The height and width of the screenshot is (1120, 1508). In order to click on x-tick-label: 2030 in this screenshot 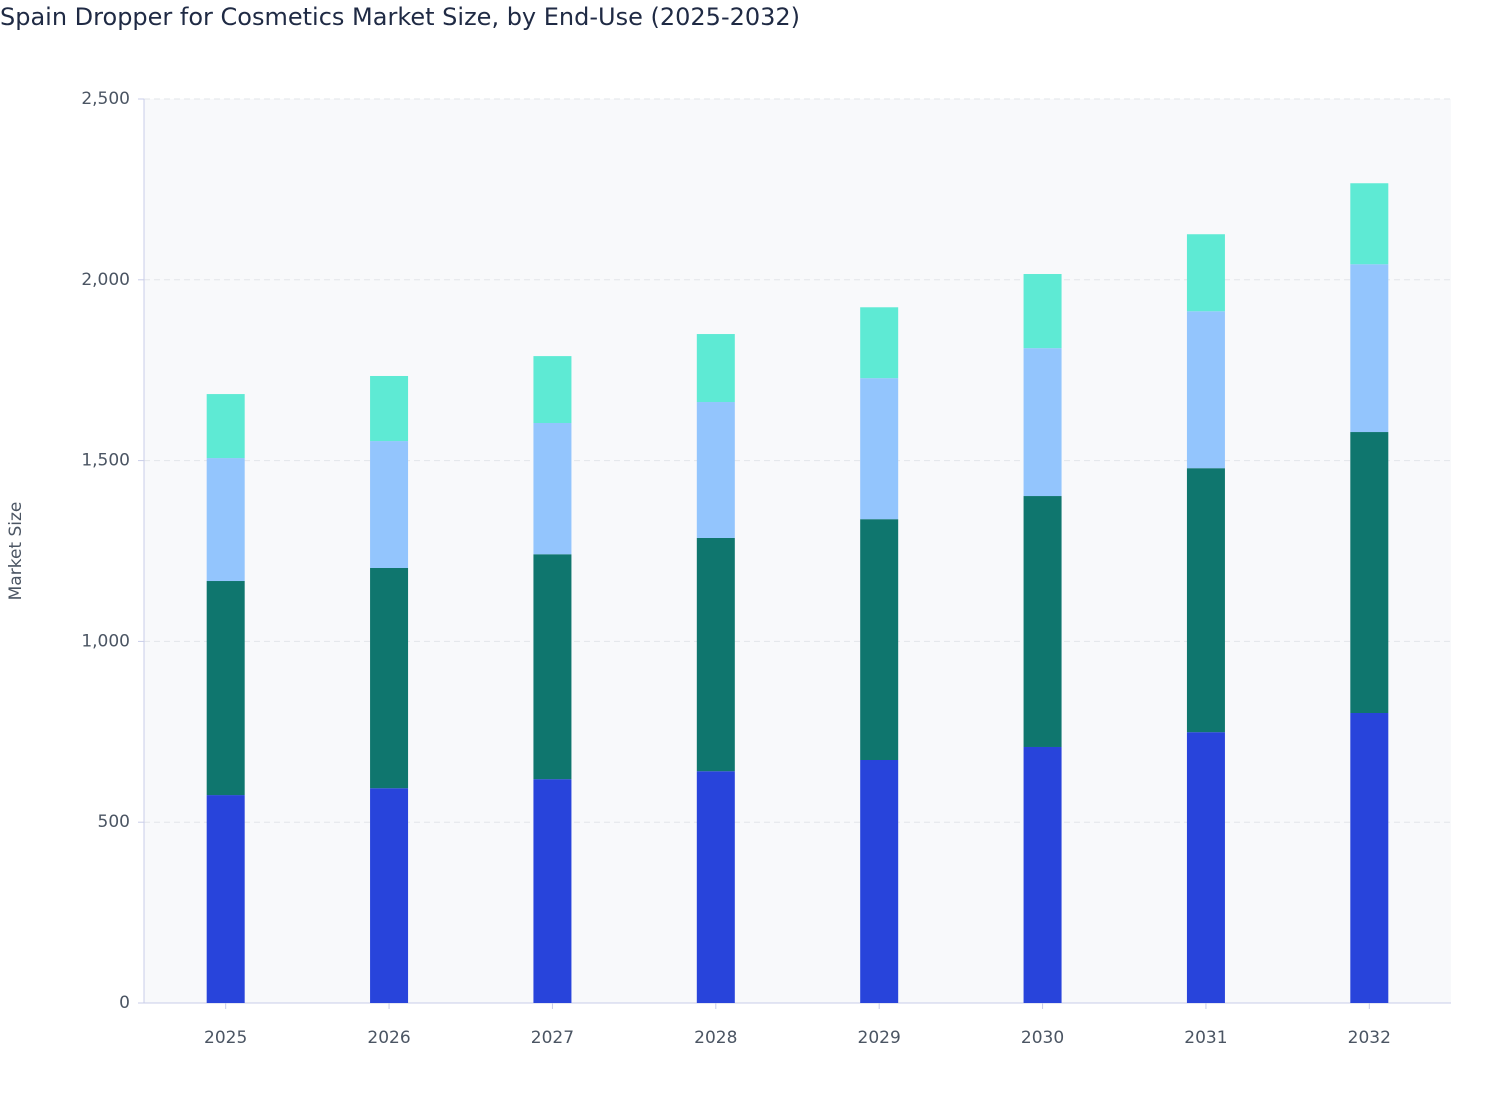, I will do `click(1042, 1038)`.